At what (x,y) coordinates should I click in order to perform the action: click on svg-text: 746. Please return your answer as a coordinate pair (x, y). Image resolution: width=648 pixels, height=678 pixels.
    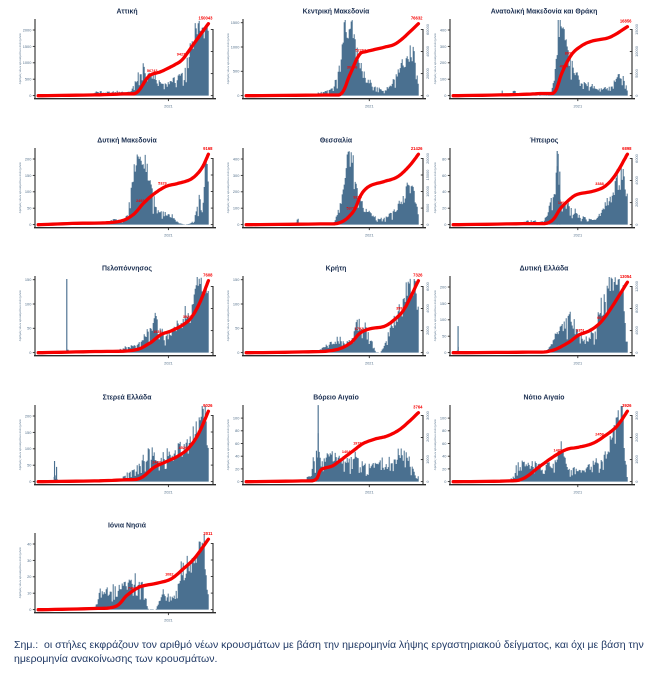
    Looking at the image, I should click on (131, 588).